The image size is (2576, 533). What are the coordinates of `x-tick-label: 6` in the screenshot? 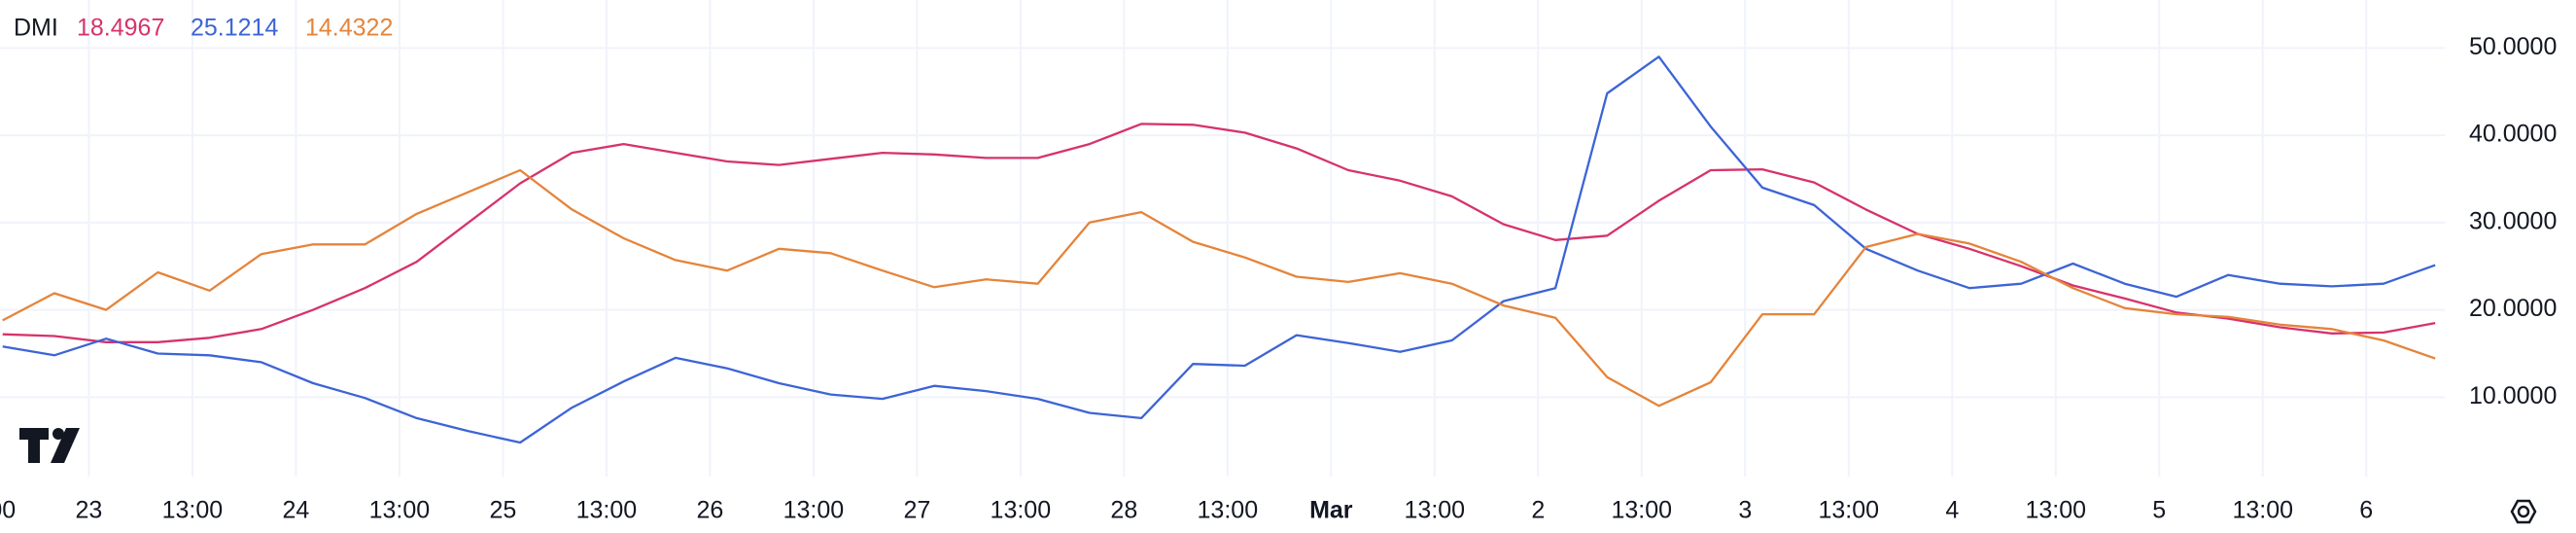 It's located at (2366, 510).